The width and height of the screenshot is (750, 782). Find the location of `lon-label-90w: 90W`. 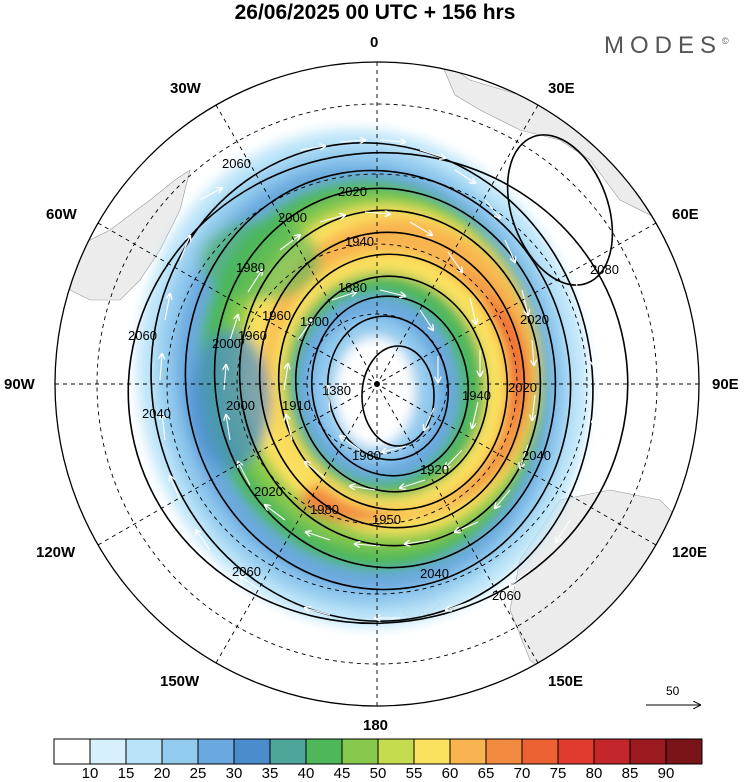

lon-label-90w: 90W is located at coordinates (19, 384).